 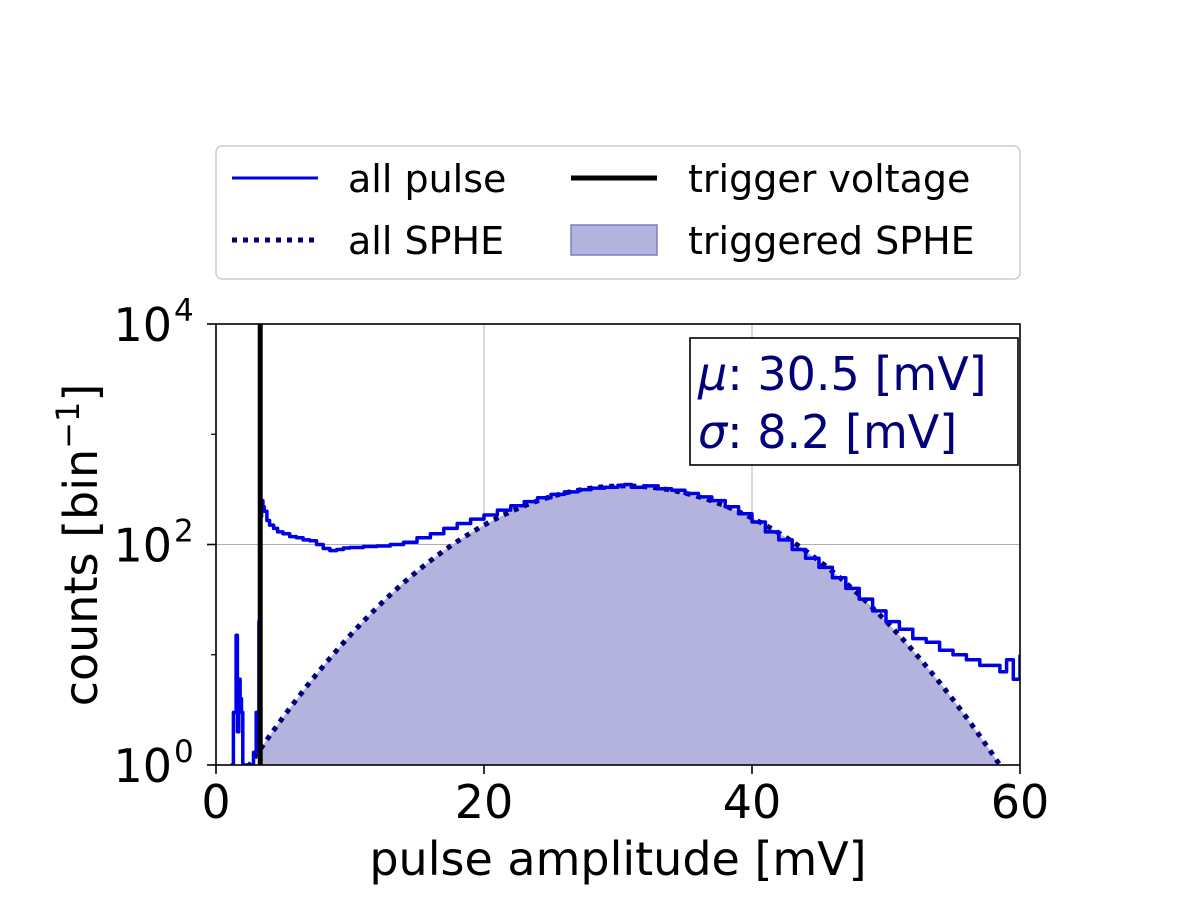 What do you see at coordinates (81, 393) in the screenshot?
I see `y-axis-label-close: ]` at bounding box center [81, 393].